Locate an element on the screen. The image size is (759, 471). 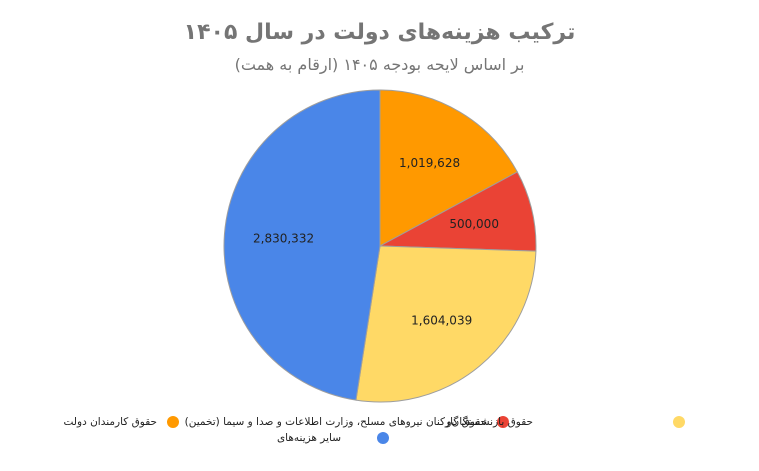
chart-title: ترکیب هزینه‌های دولت در سال ۱۴۰۵ is located at coordinates (379, 32).